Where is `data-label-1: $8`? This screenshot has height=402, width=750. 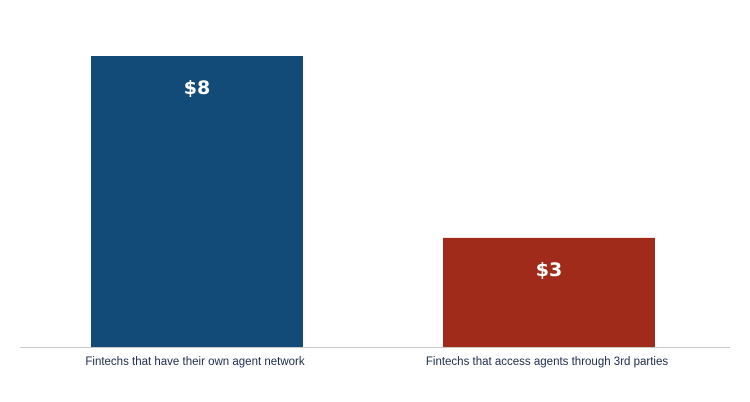 data-label-1: $8 is located at coordinates (197, 88).